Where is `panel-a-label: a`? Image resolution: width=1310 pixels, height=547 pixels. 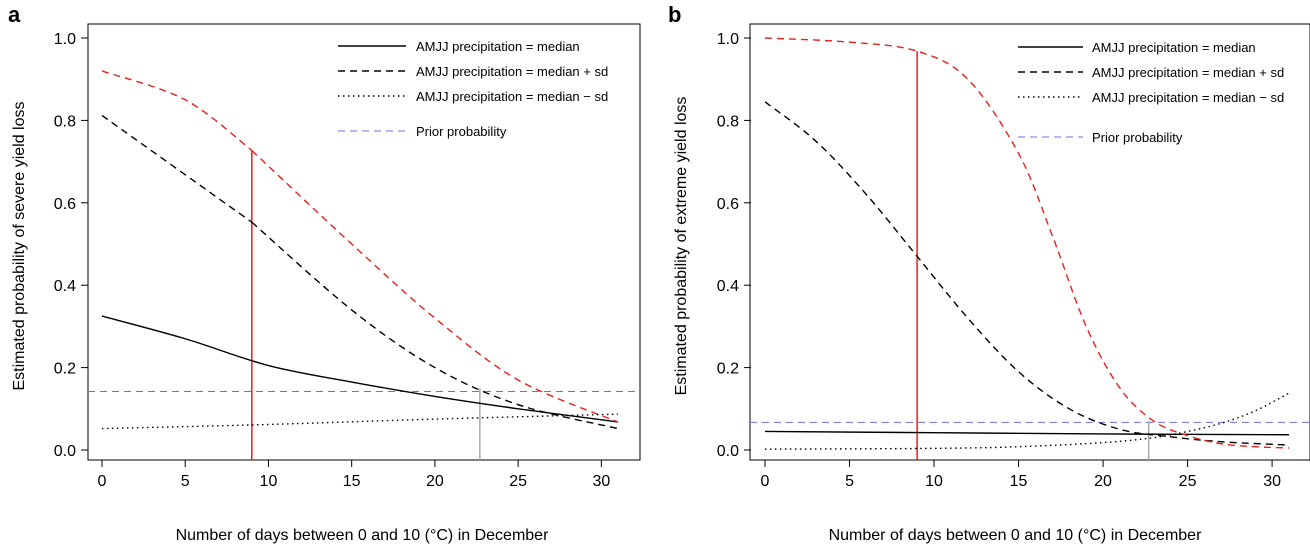 panel-a-label: a is located at coordinates (14, 14).